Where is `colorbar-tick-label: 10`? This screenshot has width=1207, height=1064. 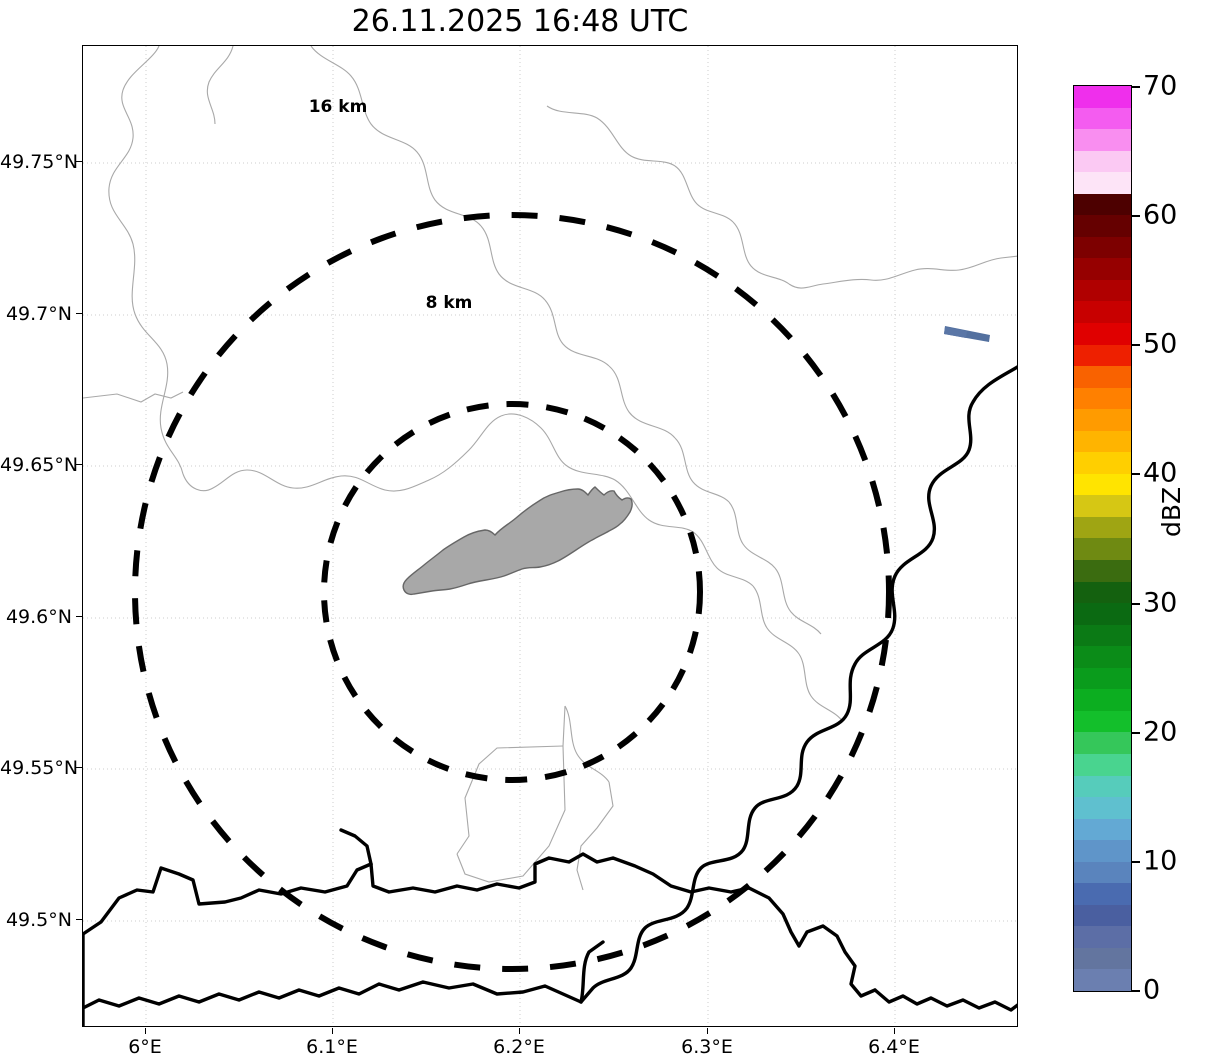 colorbar-tick-label: 10 is located at coordinates (1160, 861).